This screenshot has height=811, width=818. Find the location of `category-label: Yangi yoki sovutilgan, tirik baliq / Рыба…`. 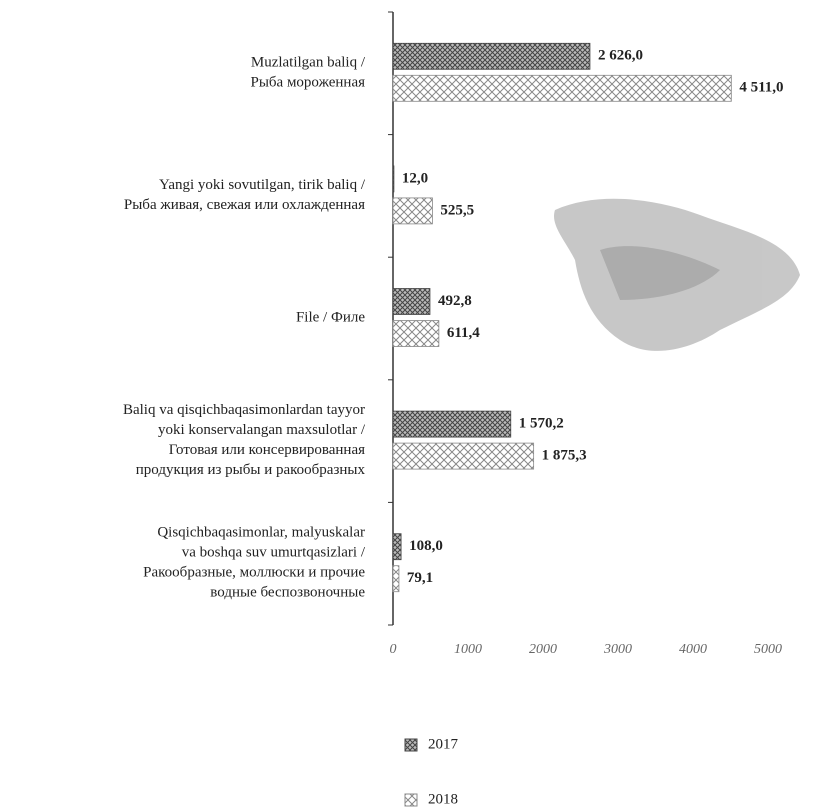

category-label: Yangi yoki sovutilgan, tirik baliq / Рыба… is located at coordinates (245, 195).